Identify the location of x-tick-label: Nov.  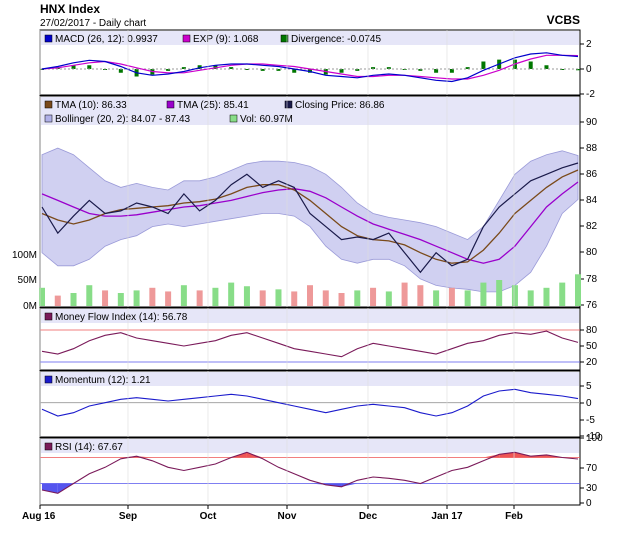
(287, 516).